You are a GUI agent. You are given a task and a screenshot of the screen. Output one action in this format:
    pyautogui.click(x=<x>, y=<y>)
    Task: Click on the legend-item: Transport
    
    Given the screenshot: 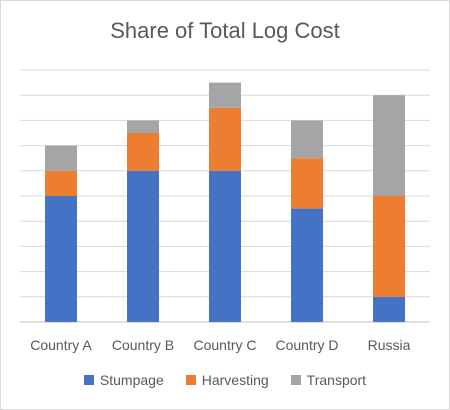 What is the action you would take?
    pyautogui.click(x=328, y=380)
    